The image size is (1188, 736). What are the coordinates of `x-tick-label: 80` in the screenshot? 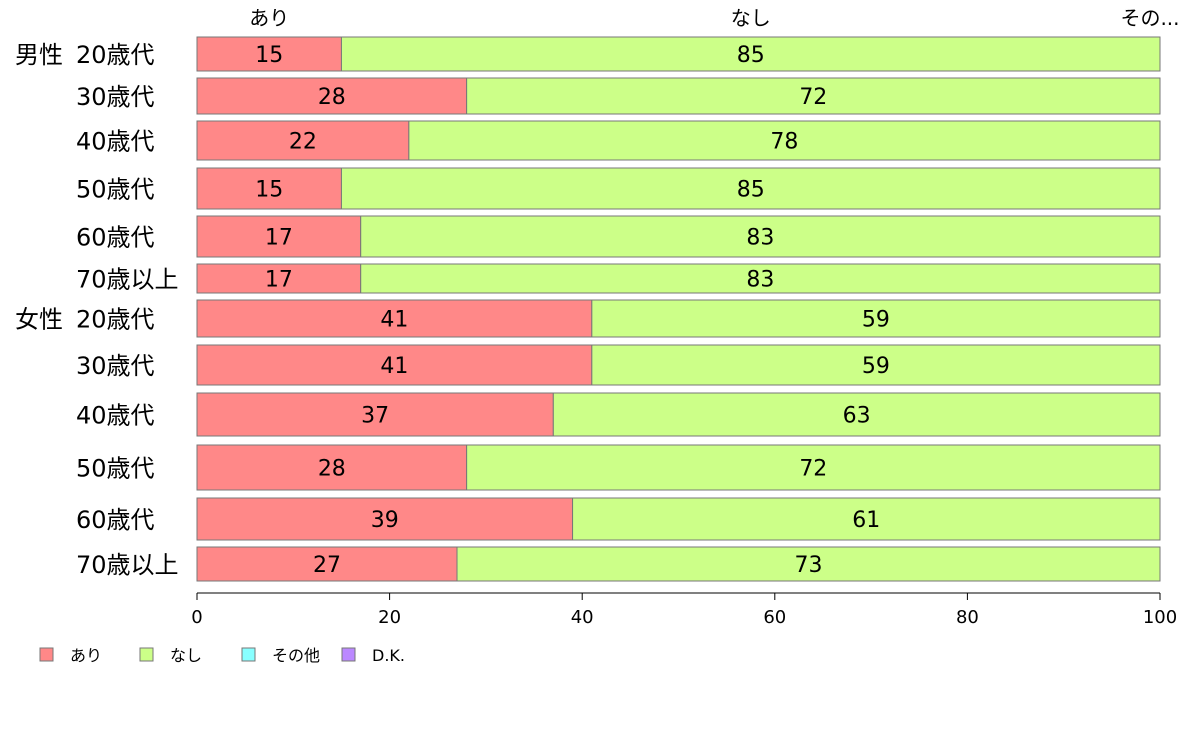 It's located at (967, 617).